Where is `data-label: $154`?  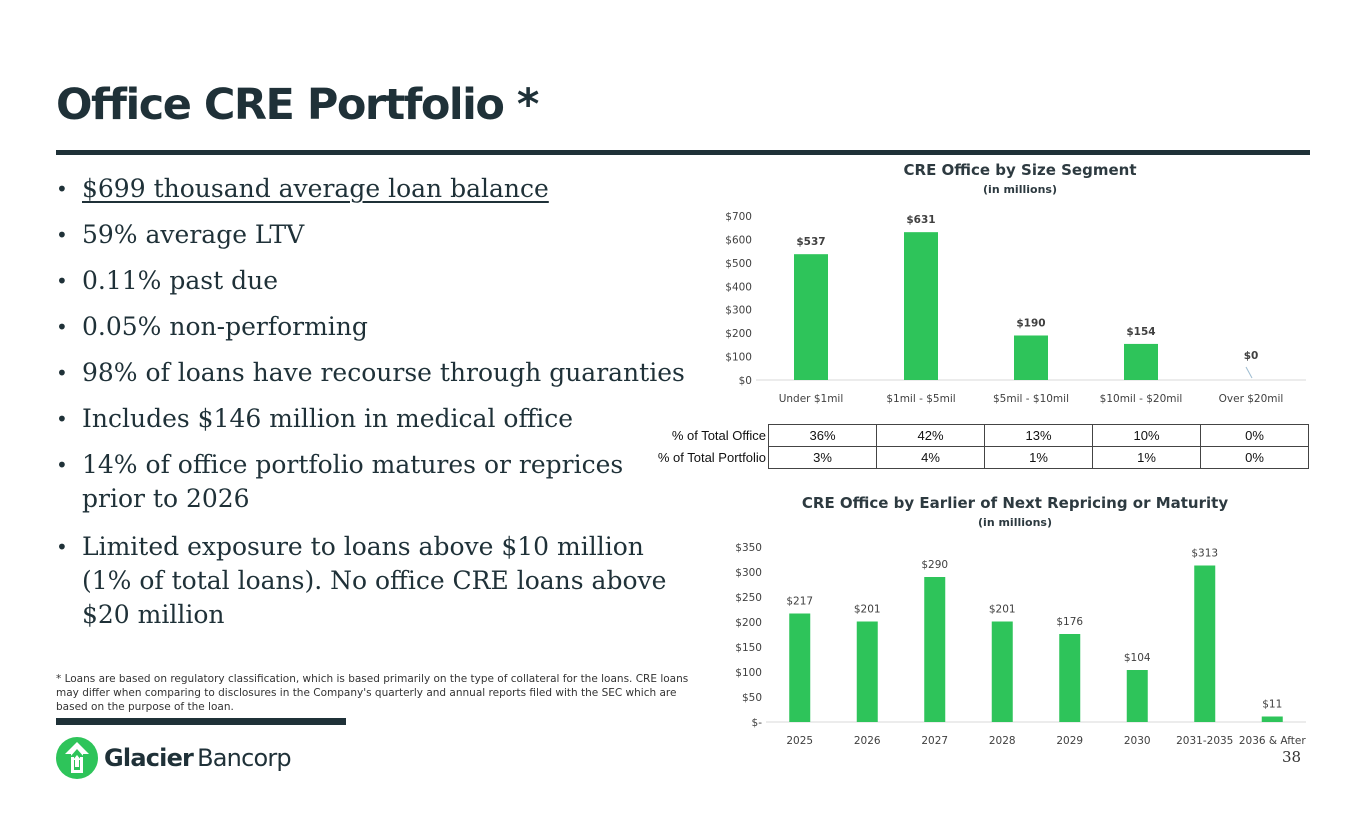
data-label: $154 is located at coordinates (1140, 332).